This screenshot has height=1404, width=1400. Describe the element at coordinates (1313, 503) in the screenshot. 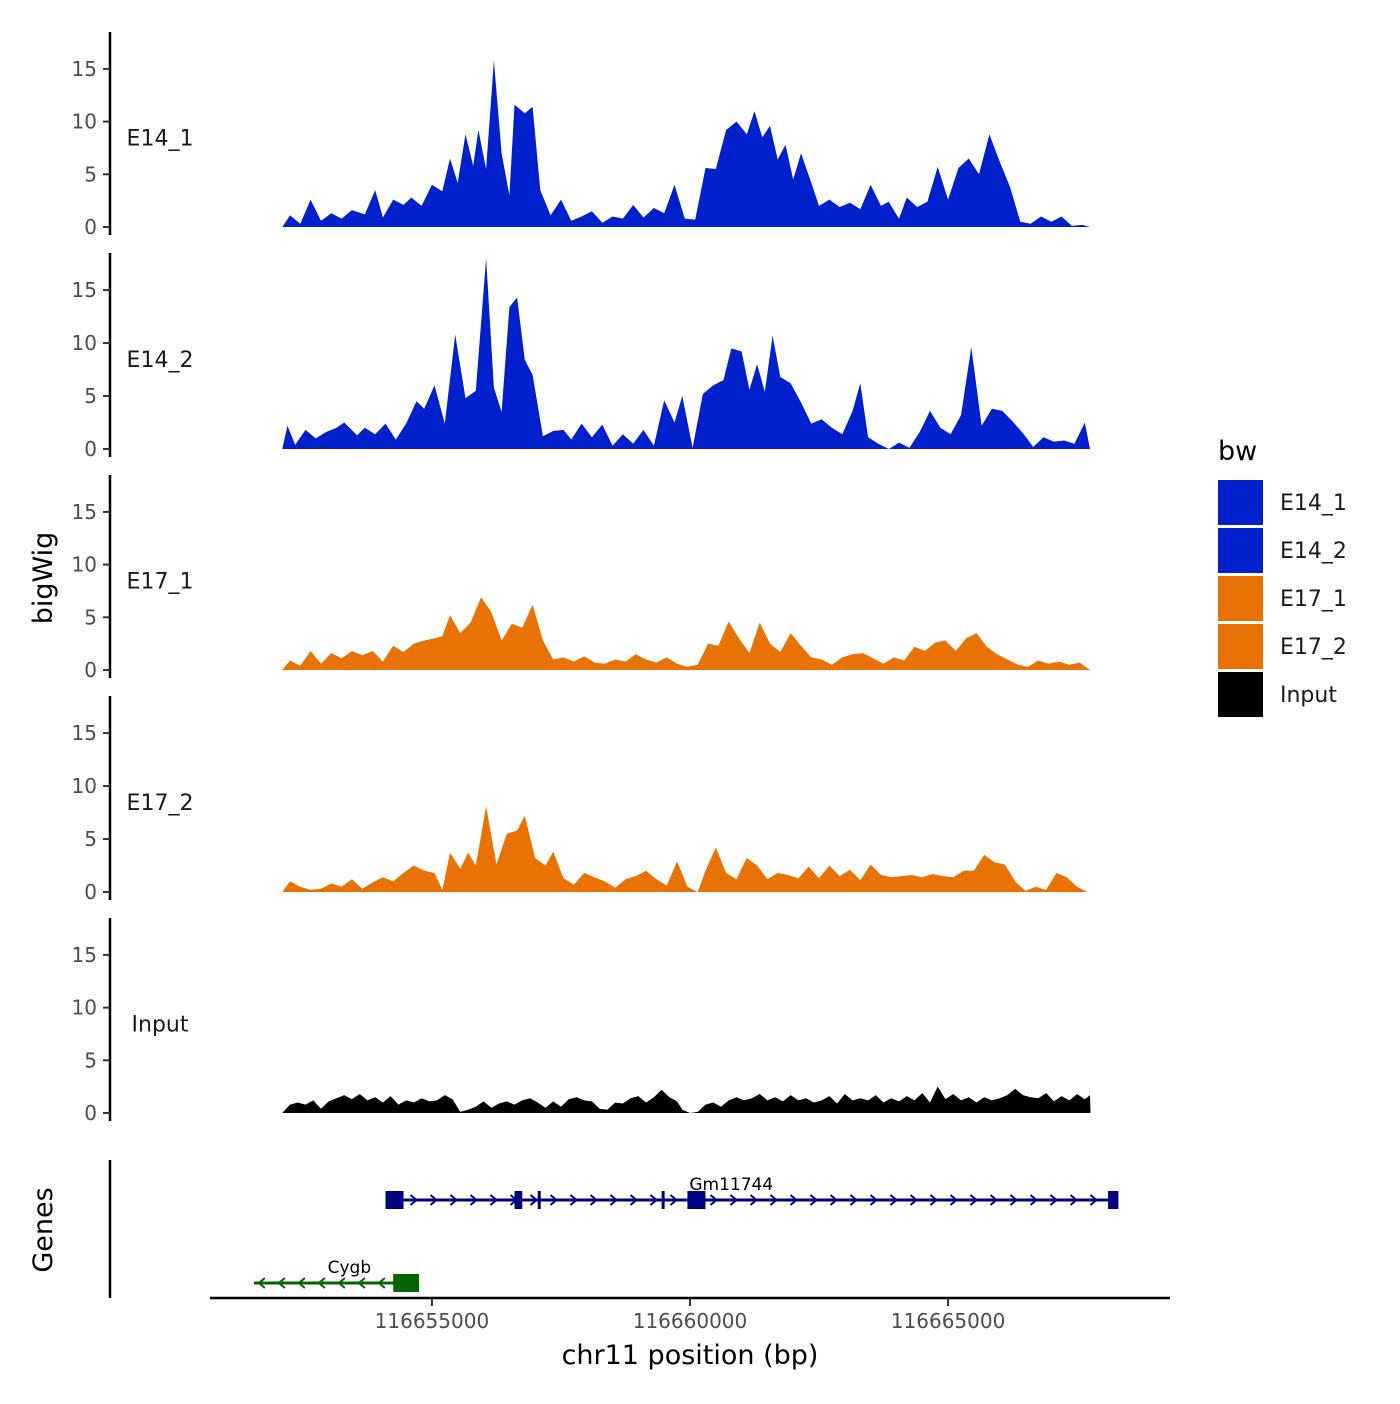

I see `legend-label: E14_1` at that location.